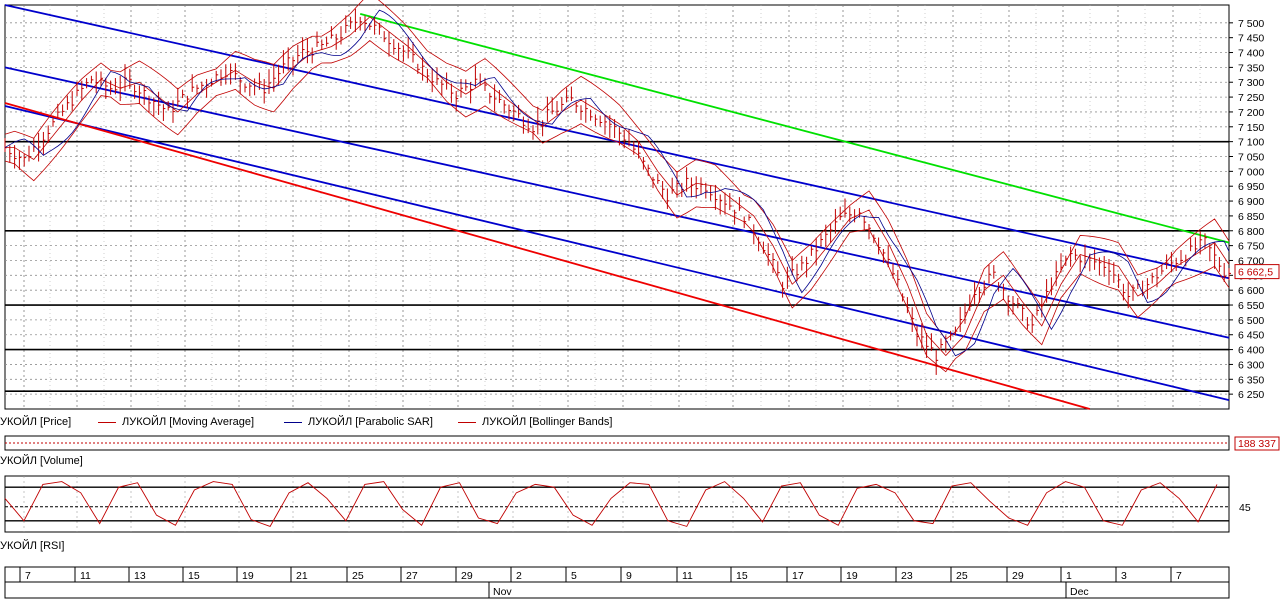  I want to click on legend-label-price: УКОЙЛ [Price], so click(36, 422).